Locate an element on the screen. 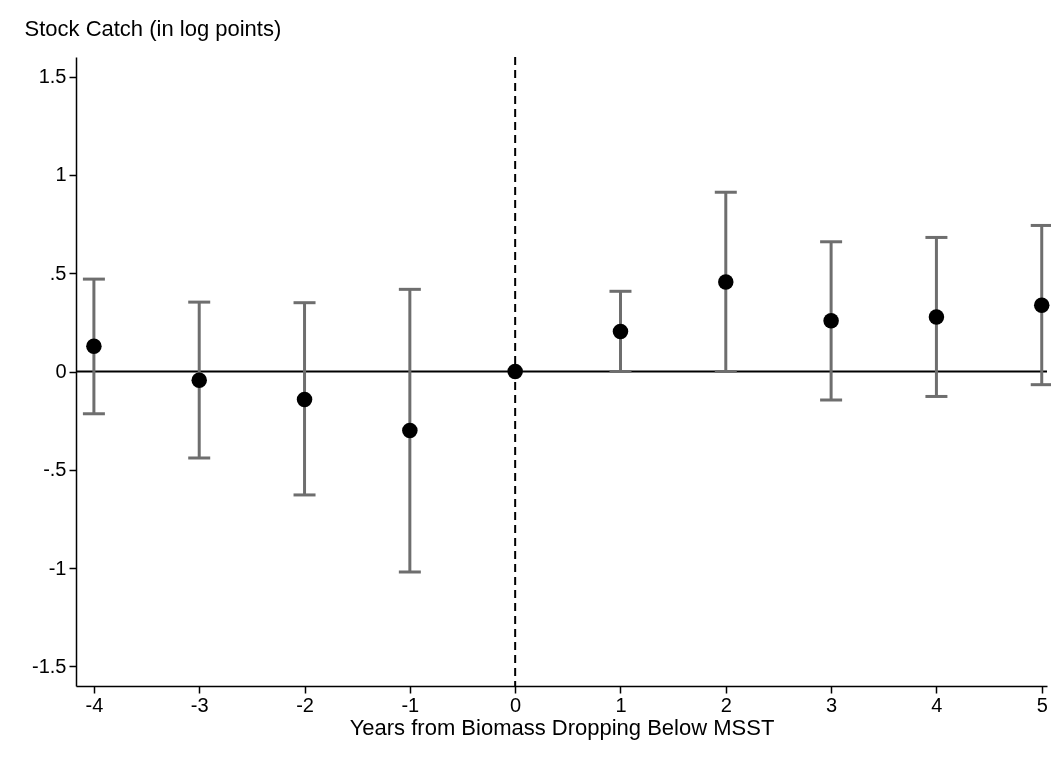 The width and height of the screenshot is (1051, 762). y-tick-label: -1 is located at coordinates (57, 567).